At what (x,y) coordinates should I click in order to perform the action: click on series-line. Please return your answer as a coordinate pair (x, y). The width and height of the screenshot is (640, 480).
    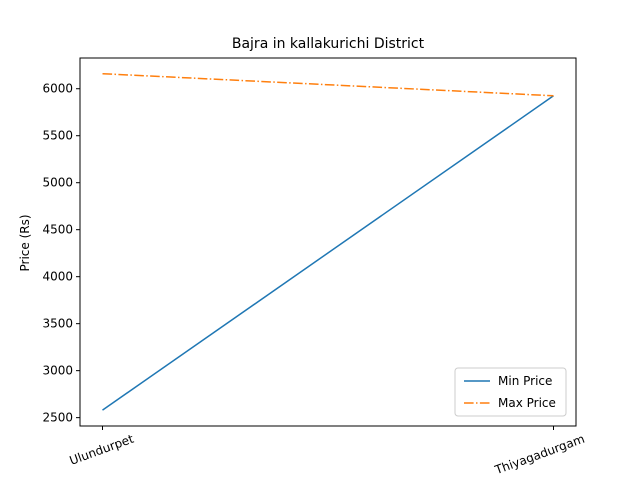
    Looking at the image, I should click on (328, 84).